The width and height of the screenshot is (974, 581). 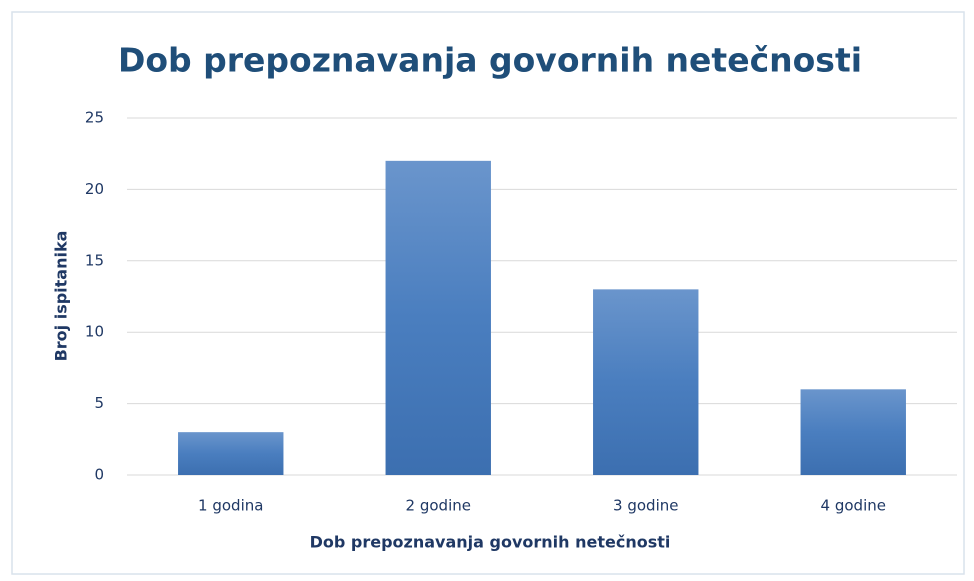 What do you see at coordinates (99, 475) in the screenshot?
I see `y-tick-label: 0` at bounding box center [99, 475].